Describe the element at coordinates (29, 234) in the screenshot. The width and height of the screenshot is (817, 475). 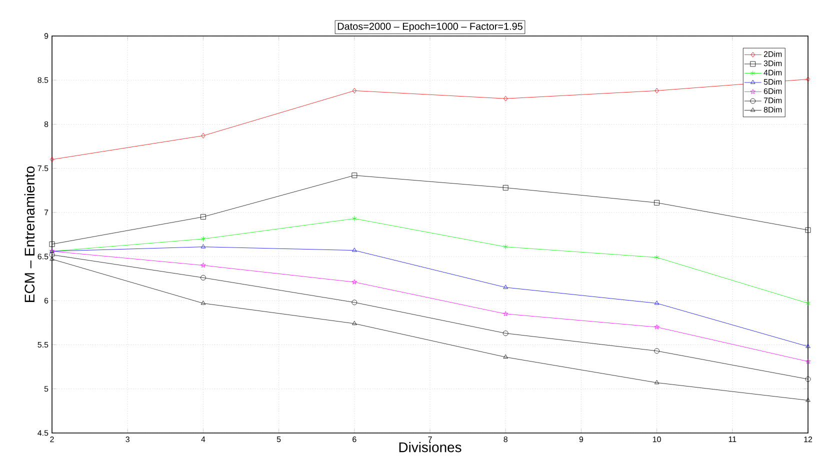
I see `y-axis-title: ECM – Entrenamiento` at that location.